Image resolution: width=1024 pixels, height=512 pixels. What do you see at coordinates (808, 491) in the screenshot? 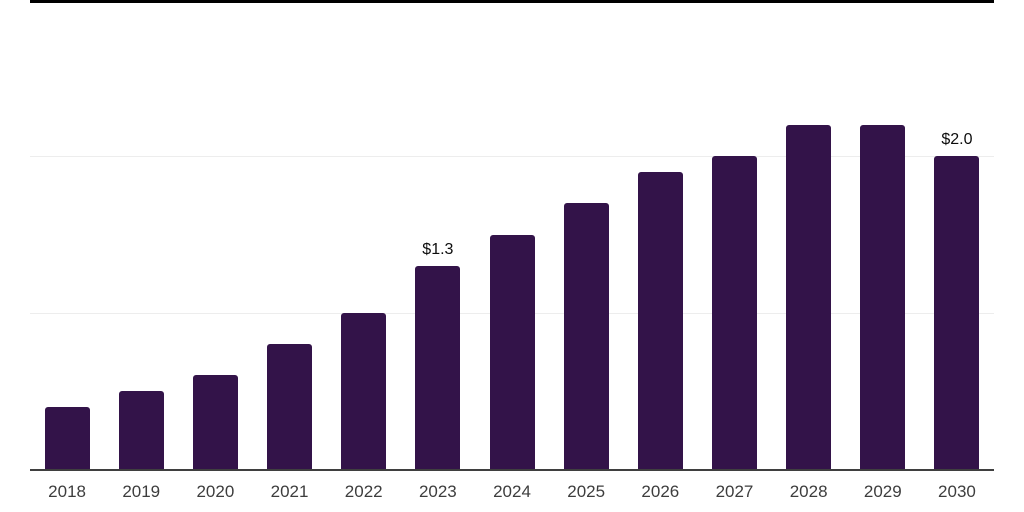
I see `x-tick-label-2028: 2028` at bounding box center [808, 491].